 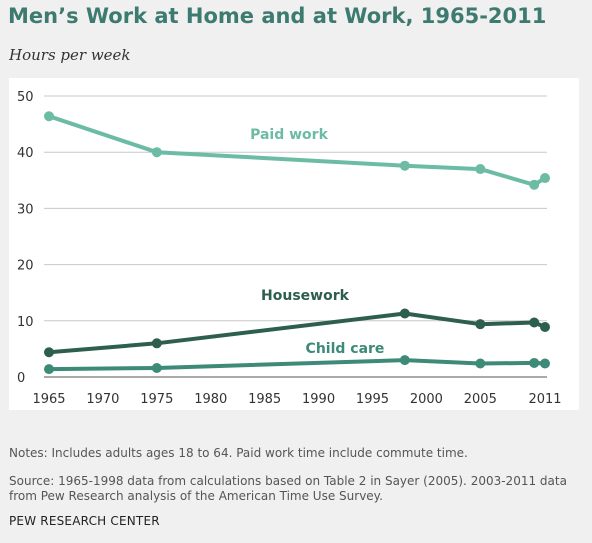 I want to click on paid-work-series-label: Paid work, so click(x=289, y=135).